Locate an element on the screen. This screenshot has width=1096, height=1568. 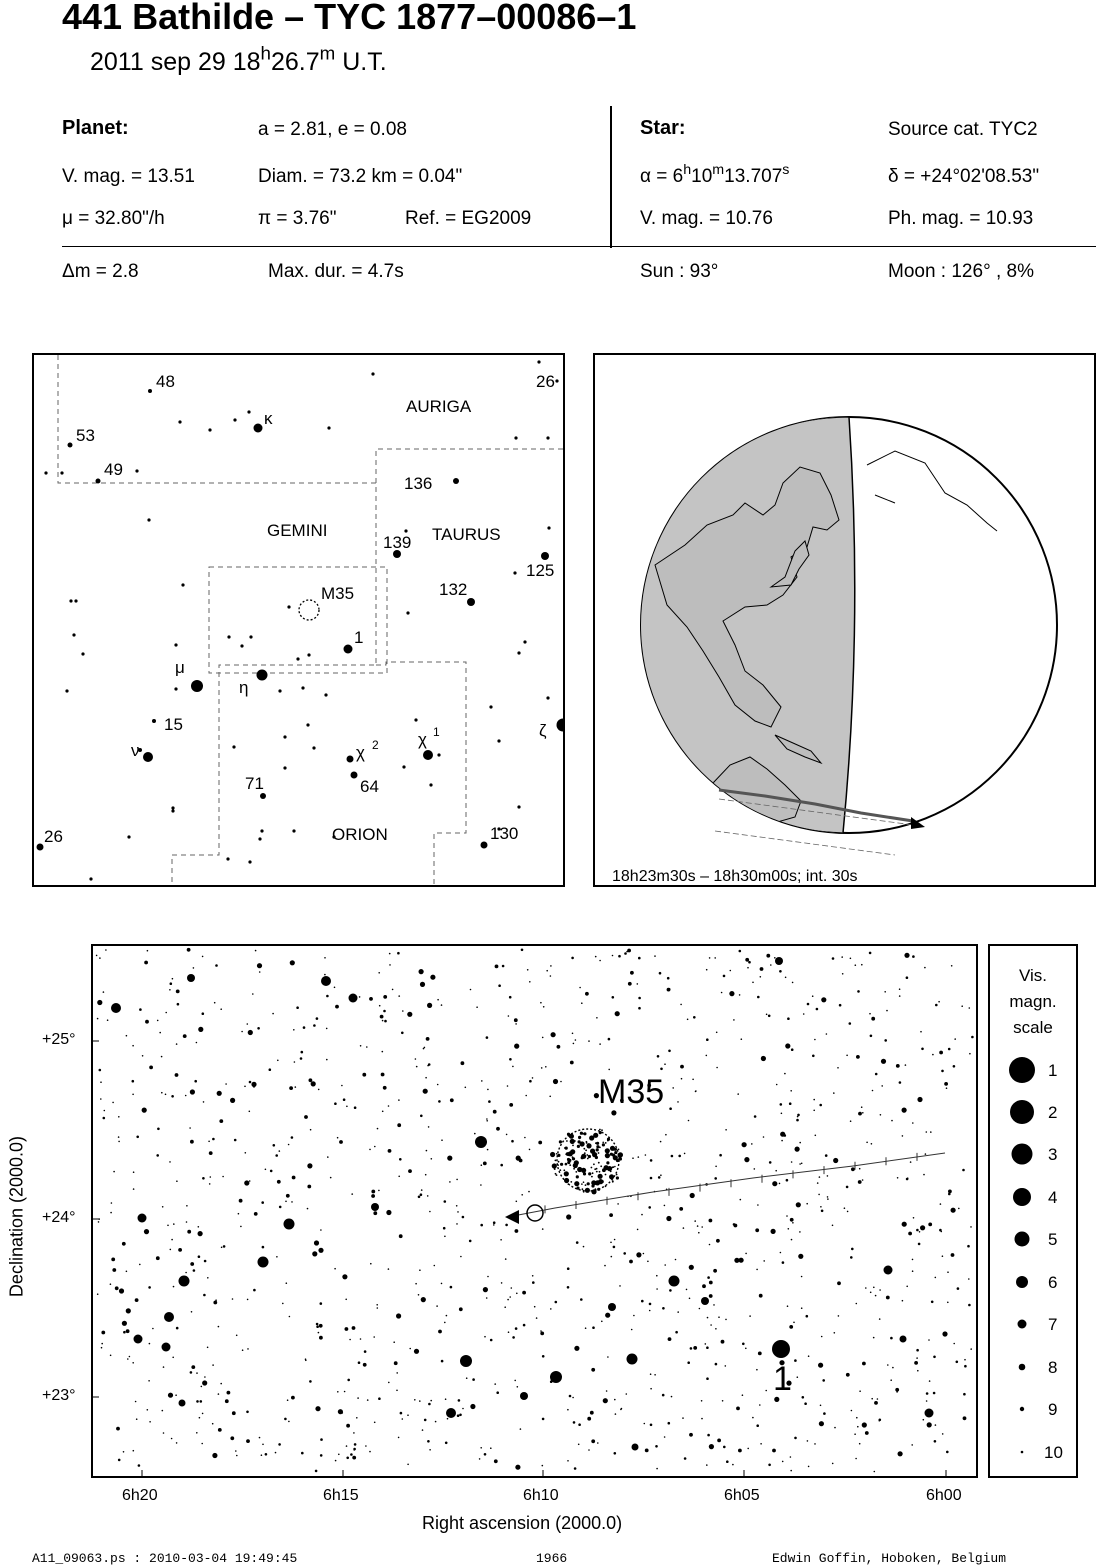
footer-author: Edwin Goffin, Hoboken, Belgium is located at coordinates (889, 1558).